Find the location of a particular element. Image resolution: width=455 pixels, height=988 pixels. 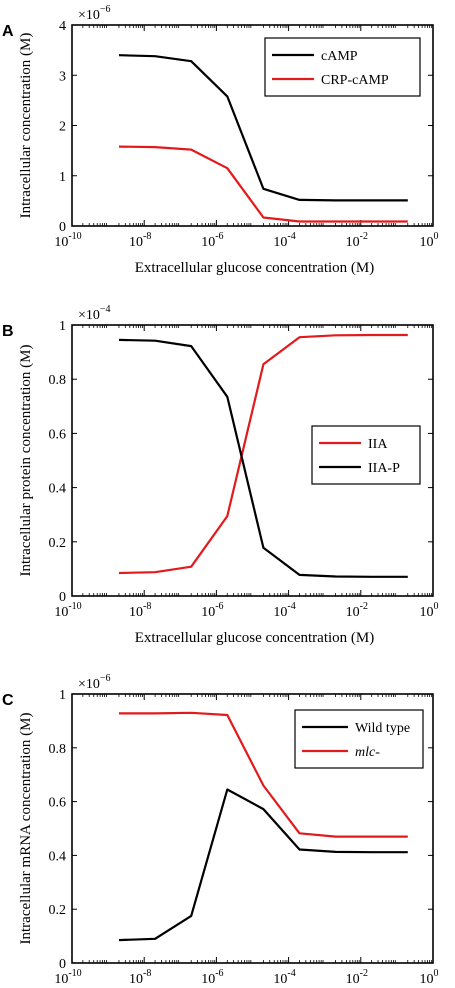

y-tick-label: 4 is located at coordinates (62, 26).